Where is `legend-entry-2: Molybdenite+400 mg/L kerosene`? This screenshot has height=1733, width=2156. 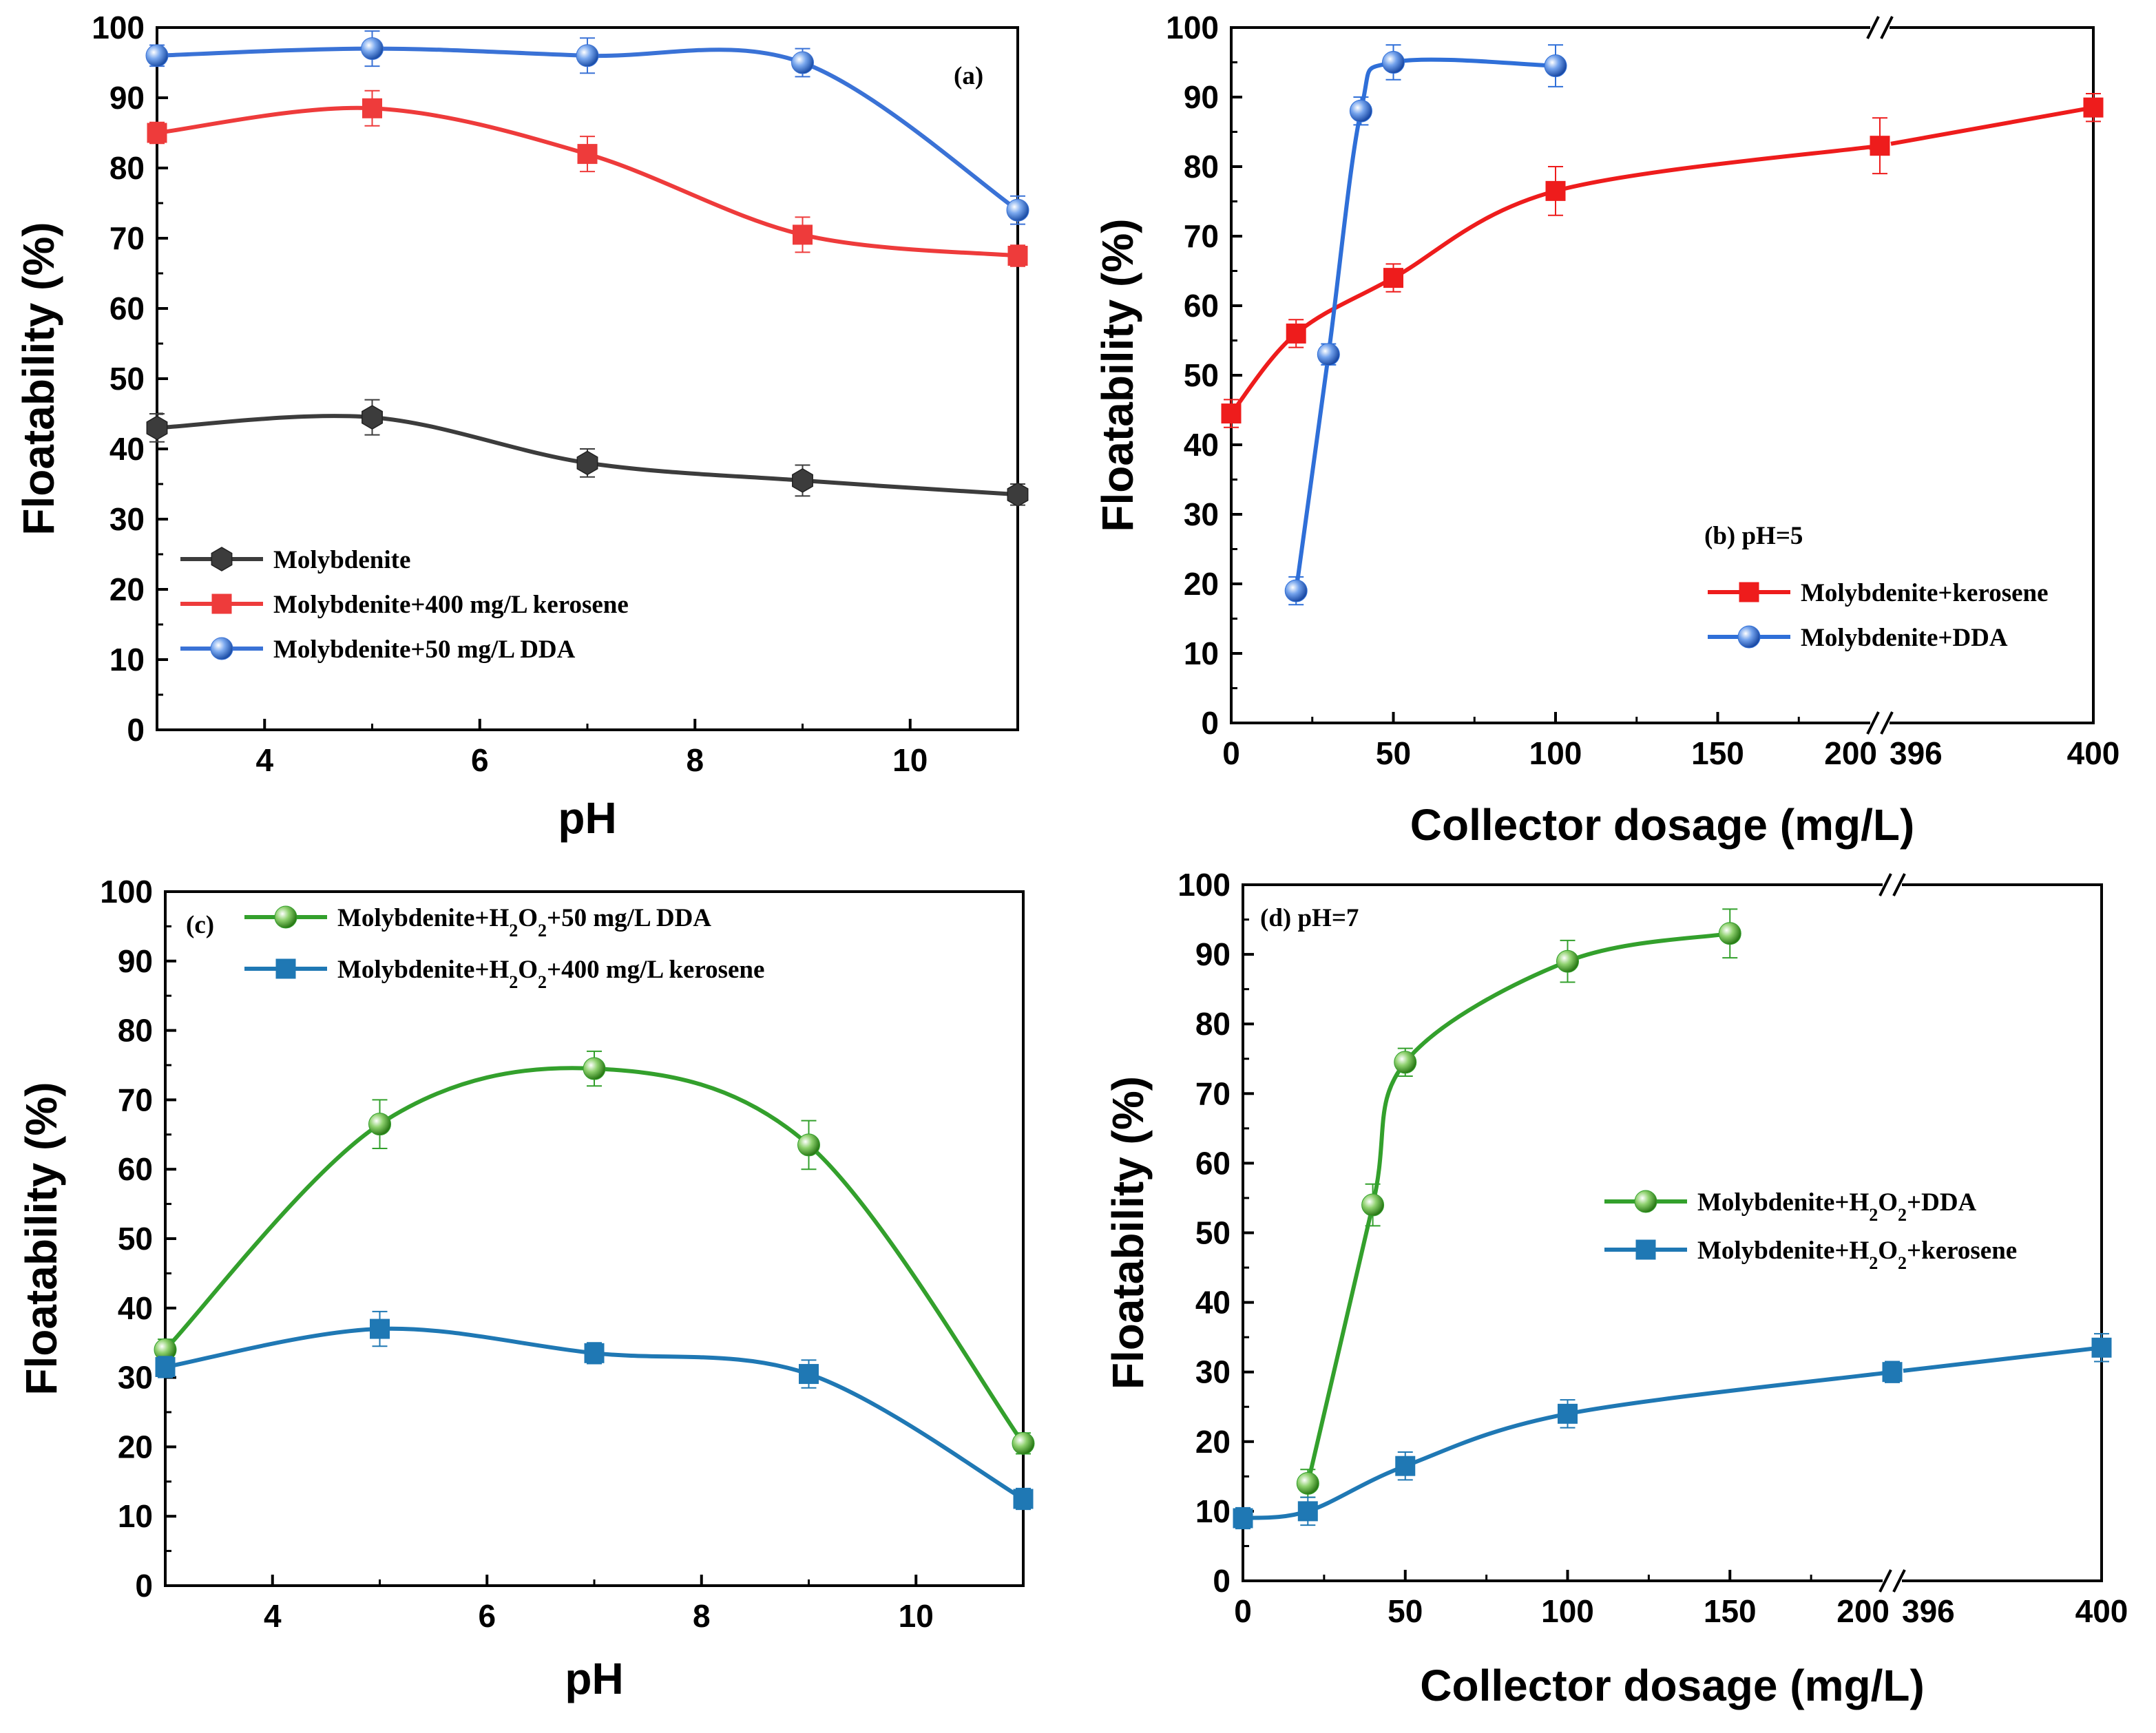
legend-entry-2: Molybdenite+400 mg/L kerosene is located at coordinates (405, 605).